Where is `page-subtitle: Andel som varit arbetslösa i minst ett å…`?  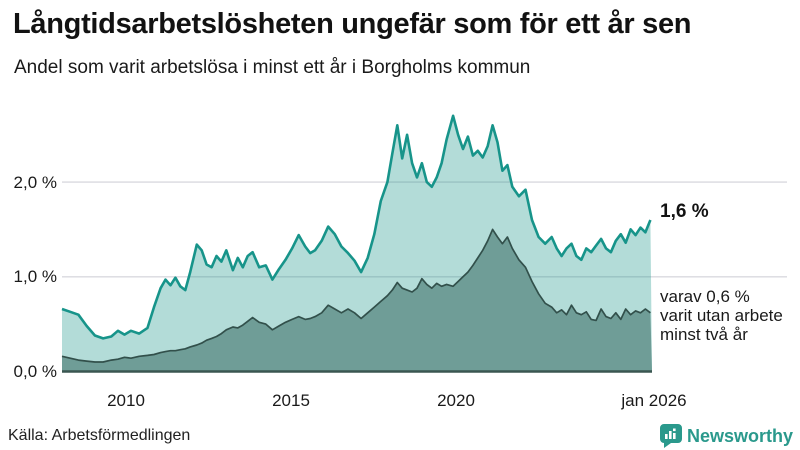
page-subtitle: Andel som varit arbetslösa i minst ett å… is located at coordinates (272, 67).